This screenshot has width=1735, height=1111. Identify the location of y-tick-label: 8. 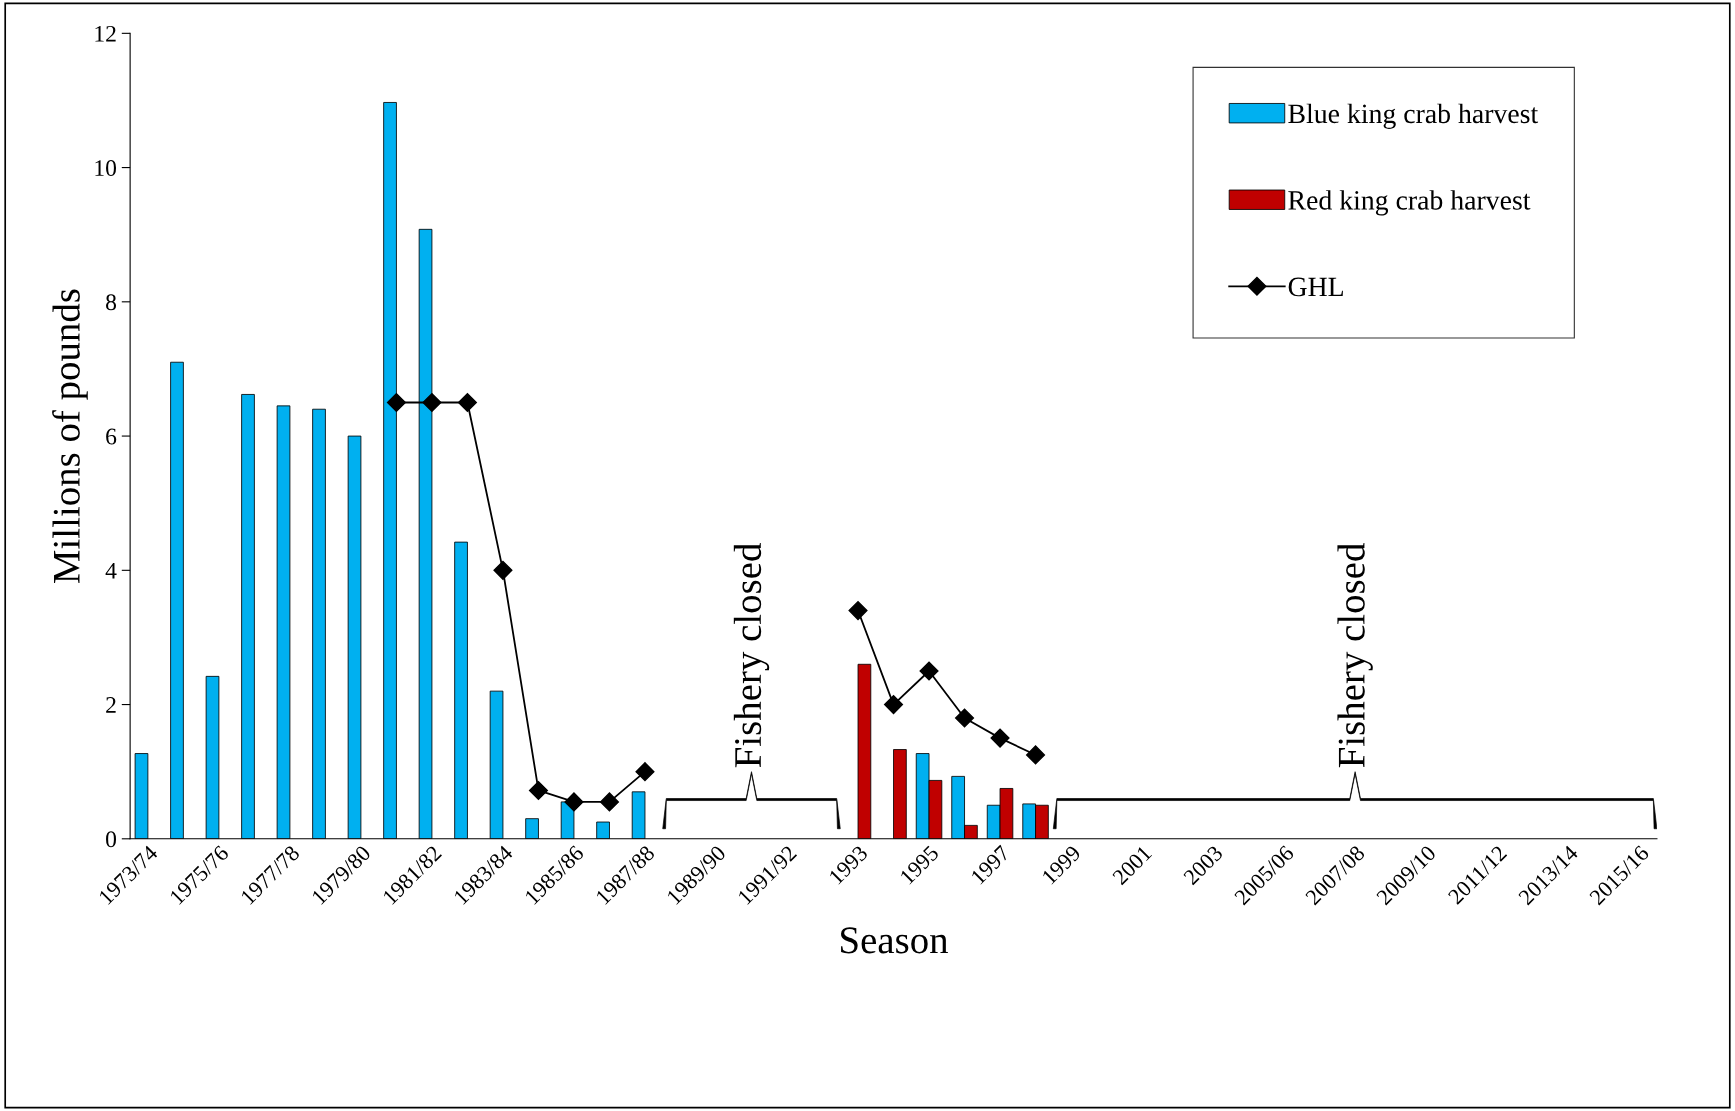
(111, 302).